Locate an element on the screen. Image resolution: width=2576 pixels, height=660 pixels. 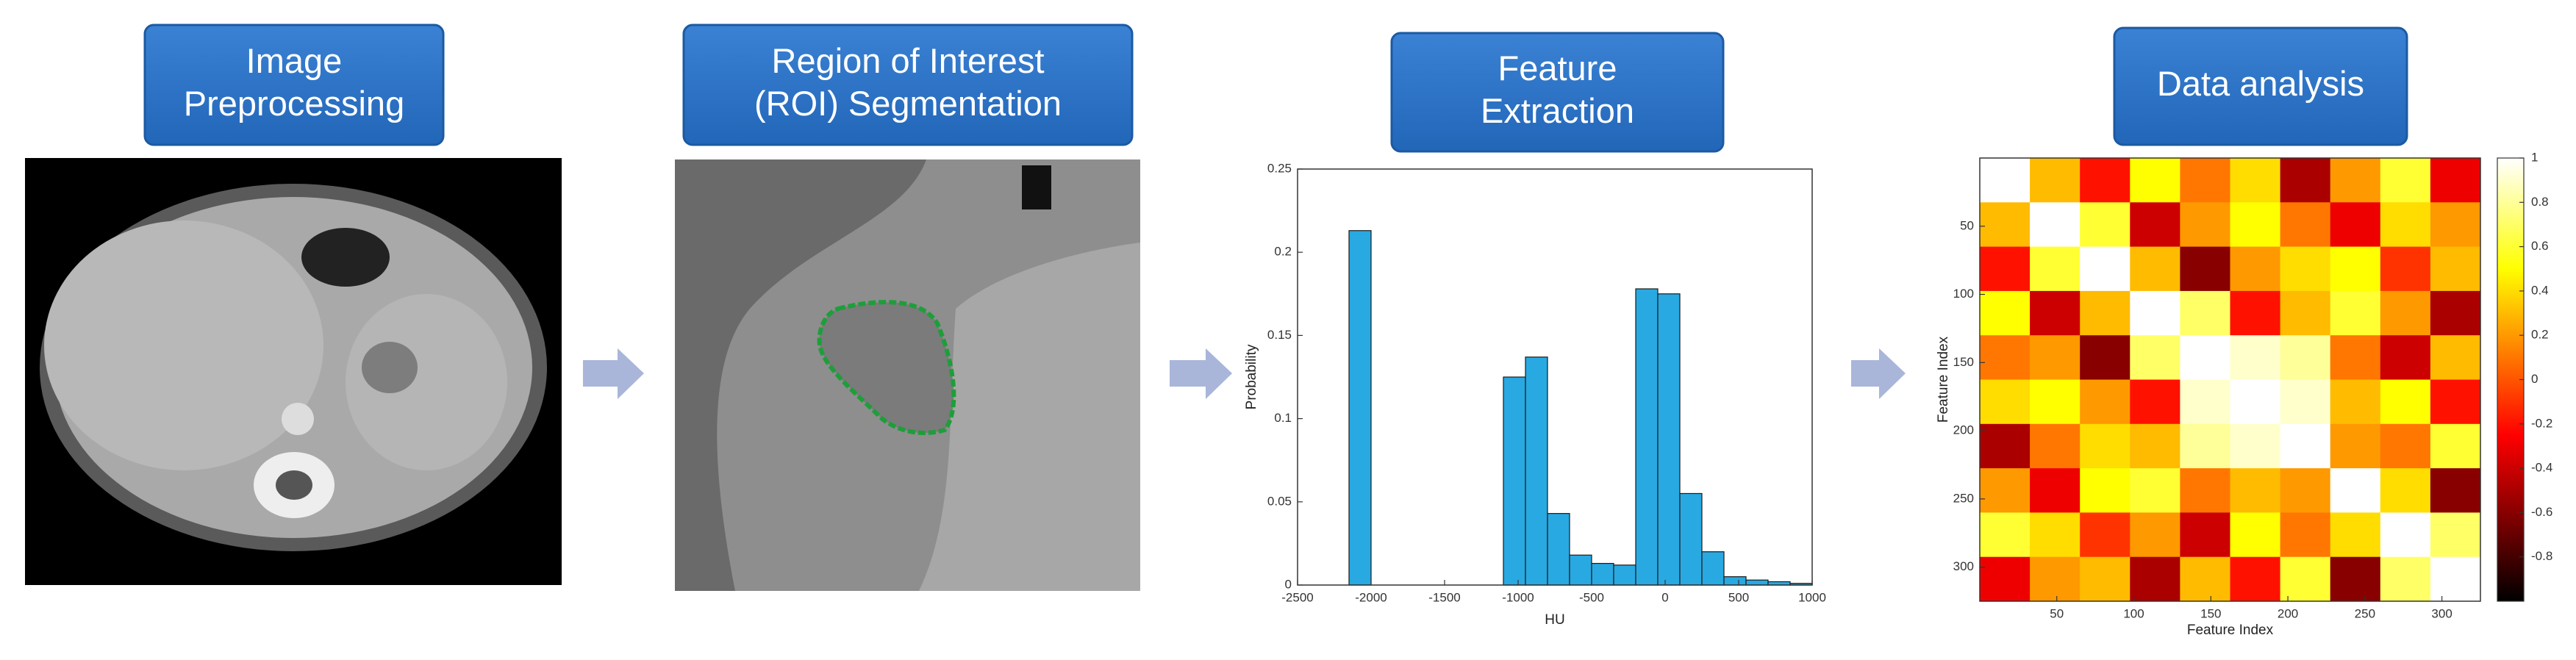
roi-contour is located at coordinates (887, 368).